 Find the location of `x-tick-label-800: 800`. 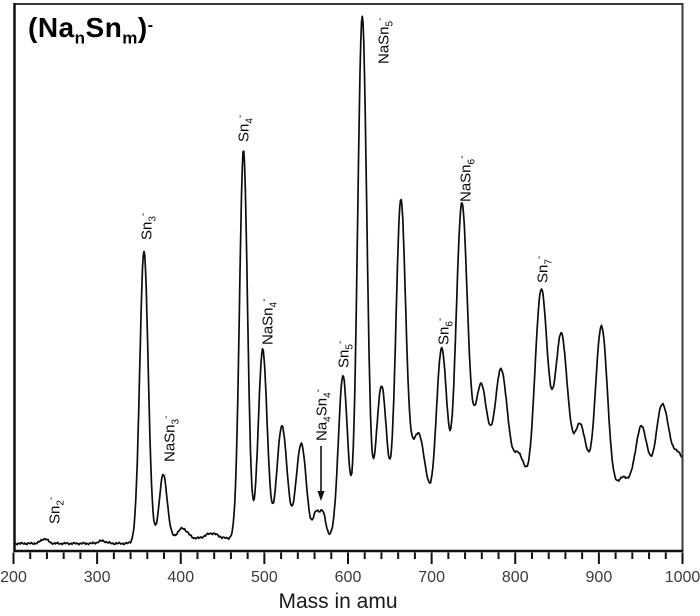

x-tick-label-800: 800 is located at coordinates (515, 577).